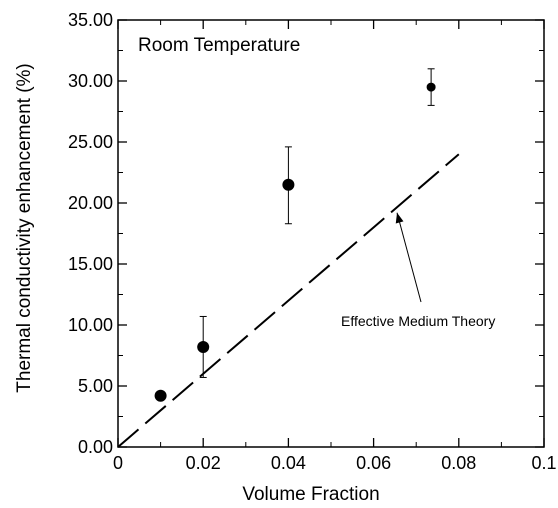 This screenshot has height=508, width=558. What do you see at coordinates (310, 494) in the screenshot?
I see `x-axis-title: Volume Fraction` at bounding box center [310, 494].